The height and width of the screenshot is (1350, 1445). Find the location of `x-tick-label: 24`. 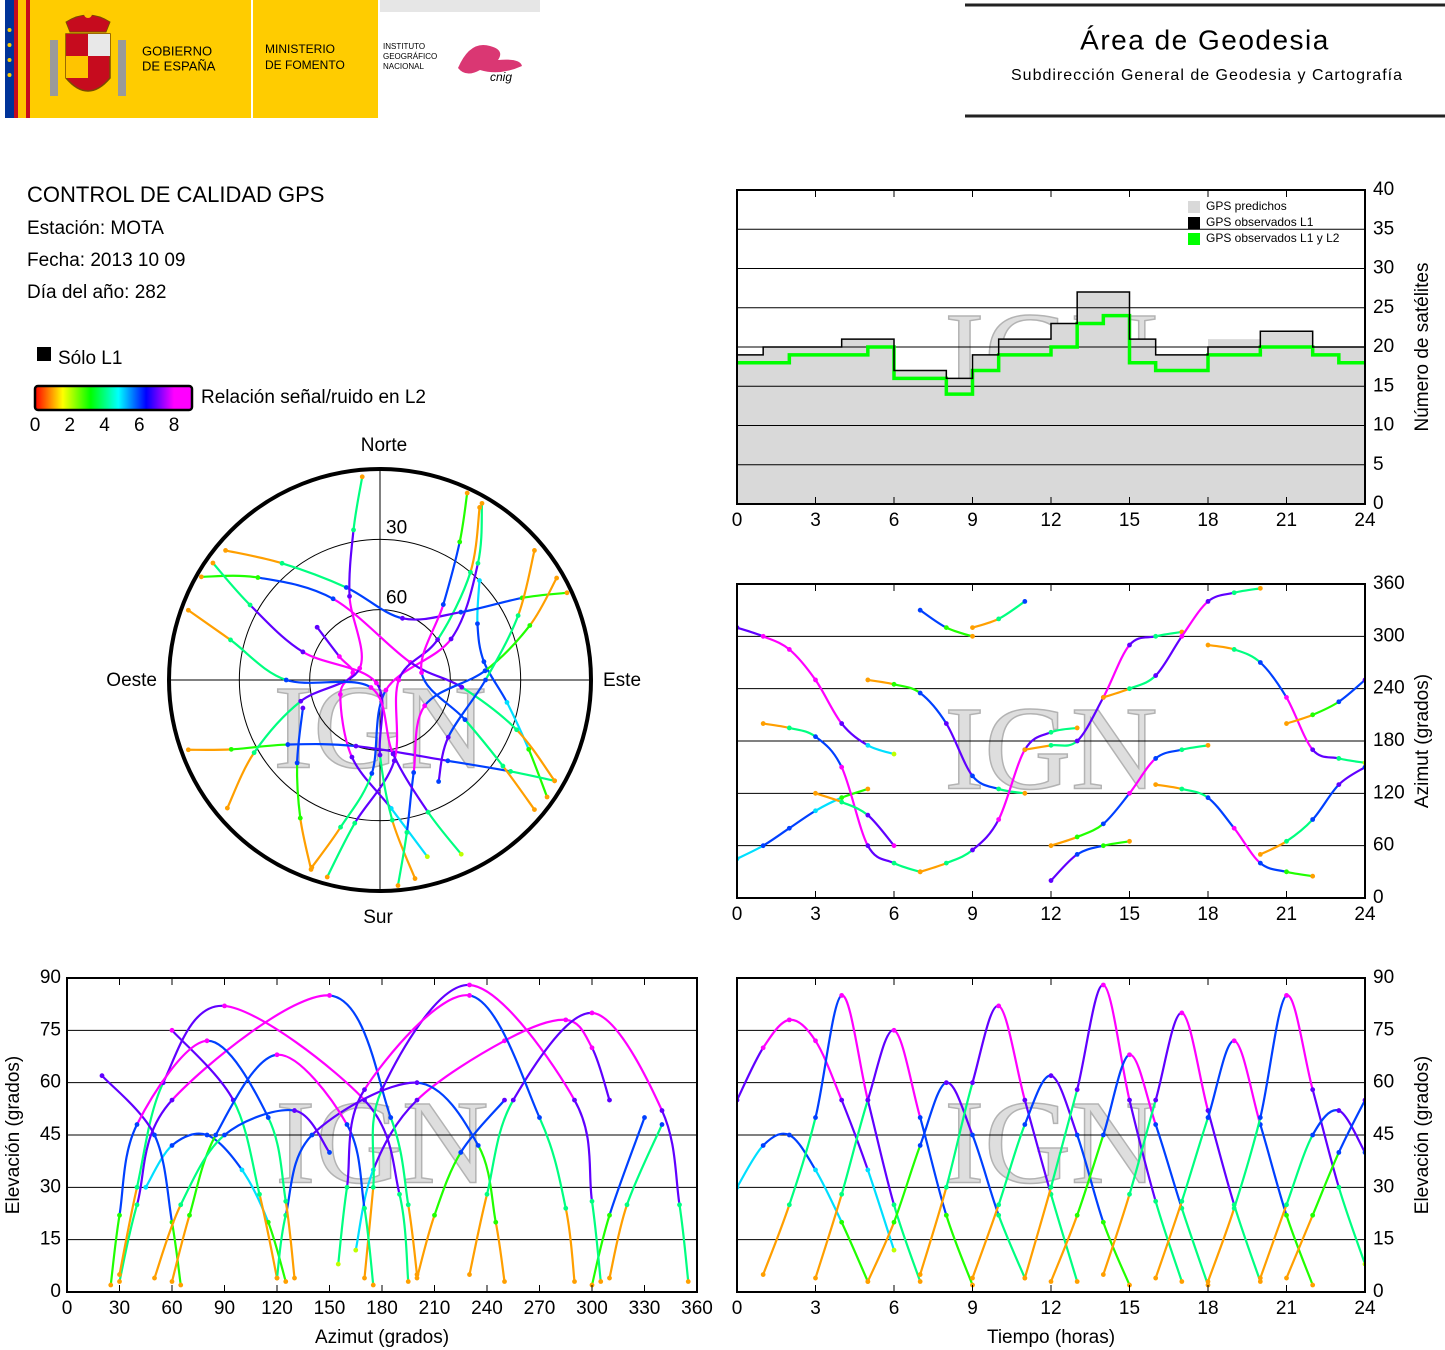

x-tick-label: 24 is located at coordinates (1365, 914).